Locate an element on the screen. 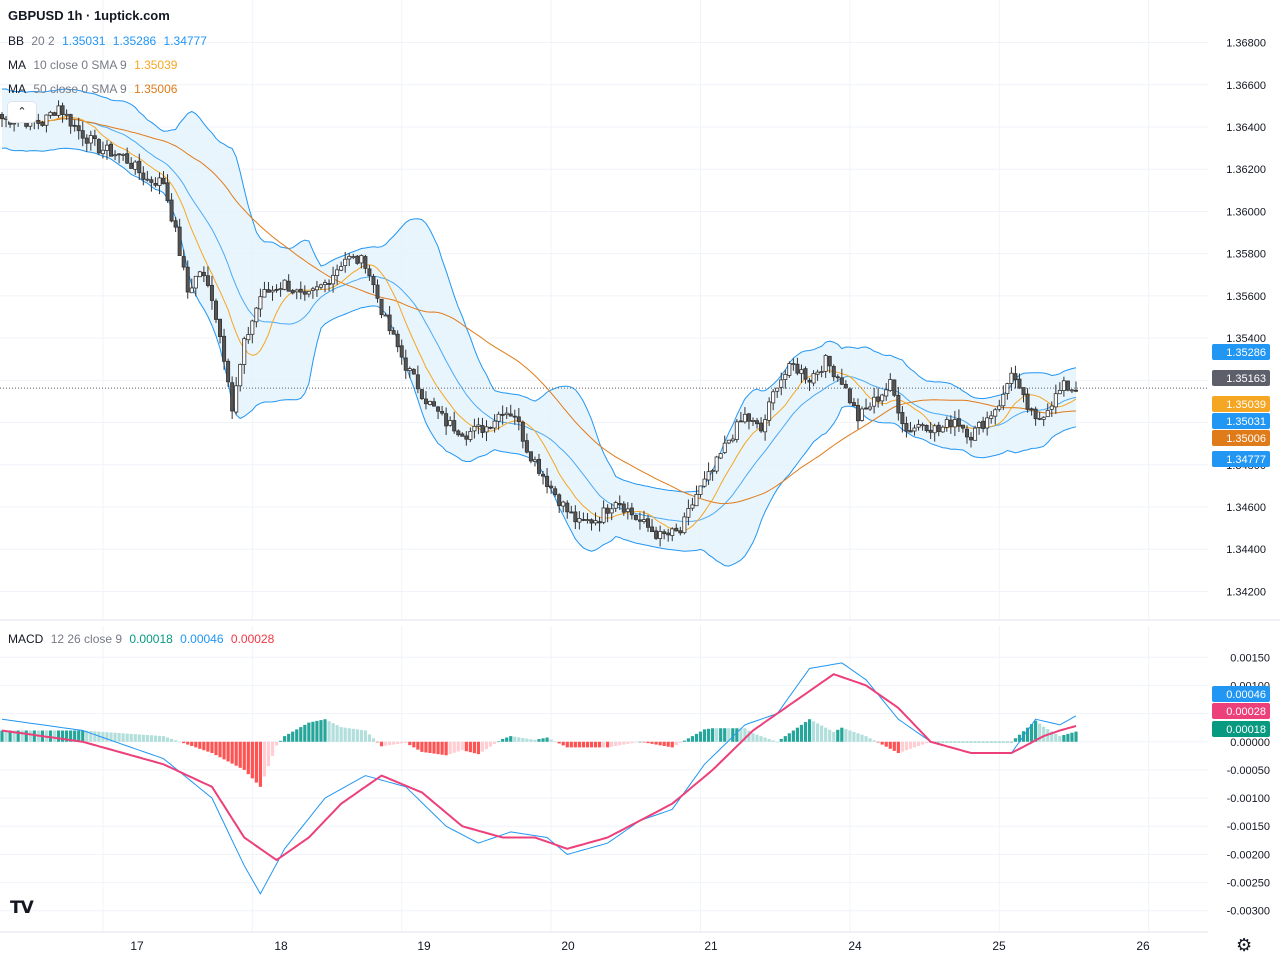 This screenshot has height=960, width=1280. tradingview-logo-icon: TV is located at coordinates (22, 908).